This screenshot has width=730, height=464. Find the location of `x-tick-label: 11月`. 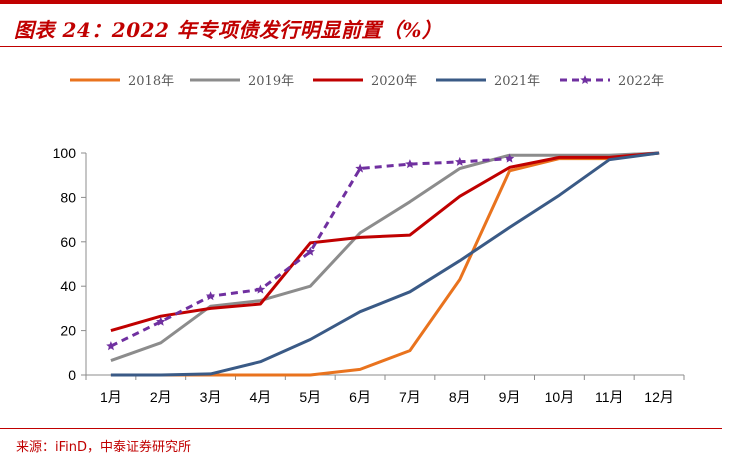

x-tick-label: 11月 is located at coordinates (609, 397).